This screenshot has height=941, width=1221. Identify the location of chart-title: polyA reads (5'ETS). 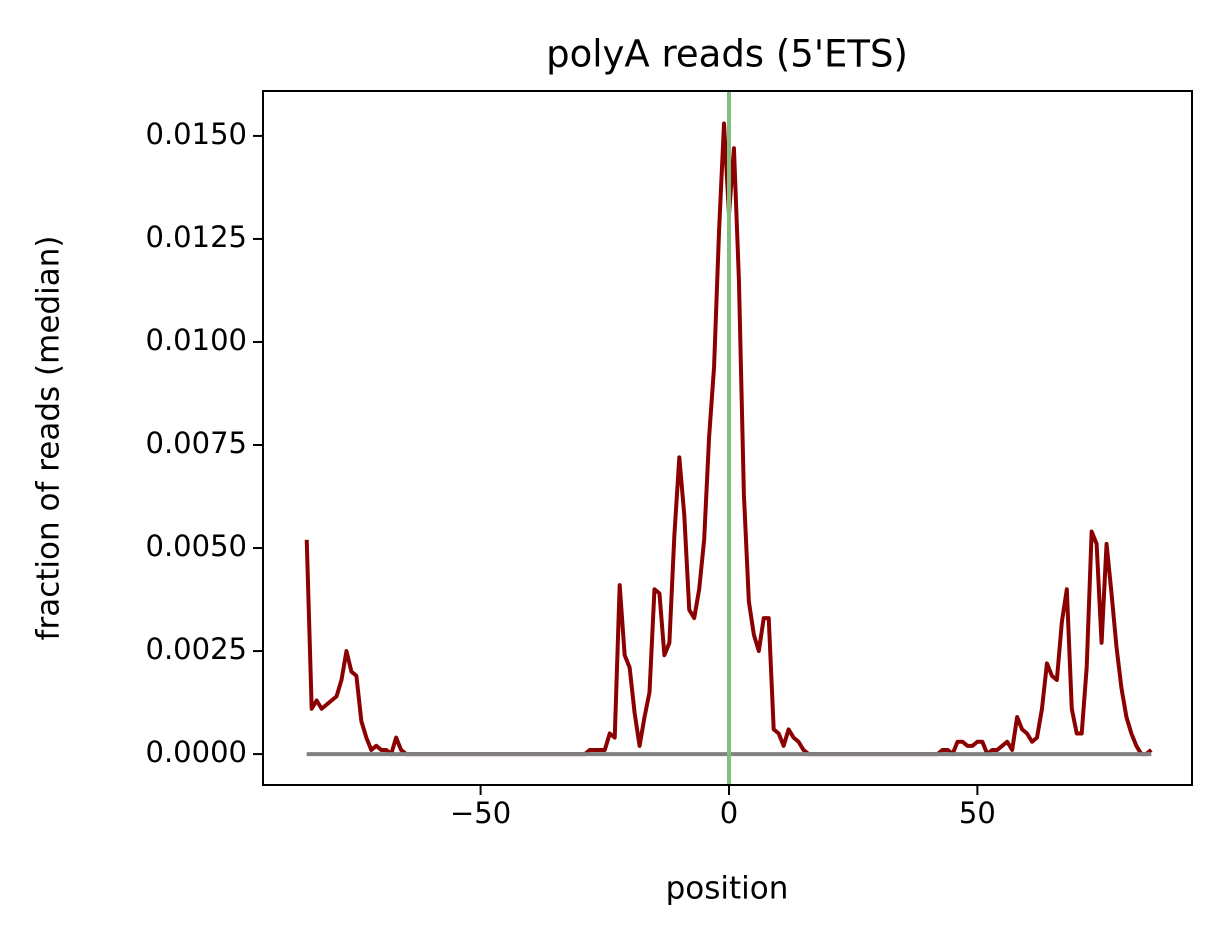
(727, 54).